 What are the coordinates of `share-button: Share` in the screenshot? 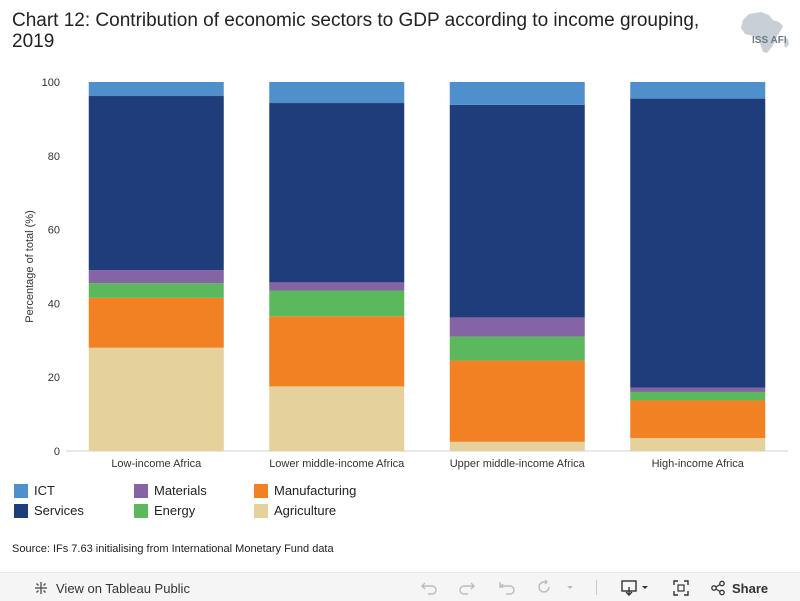 It's located at (739, 588).